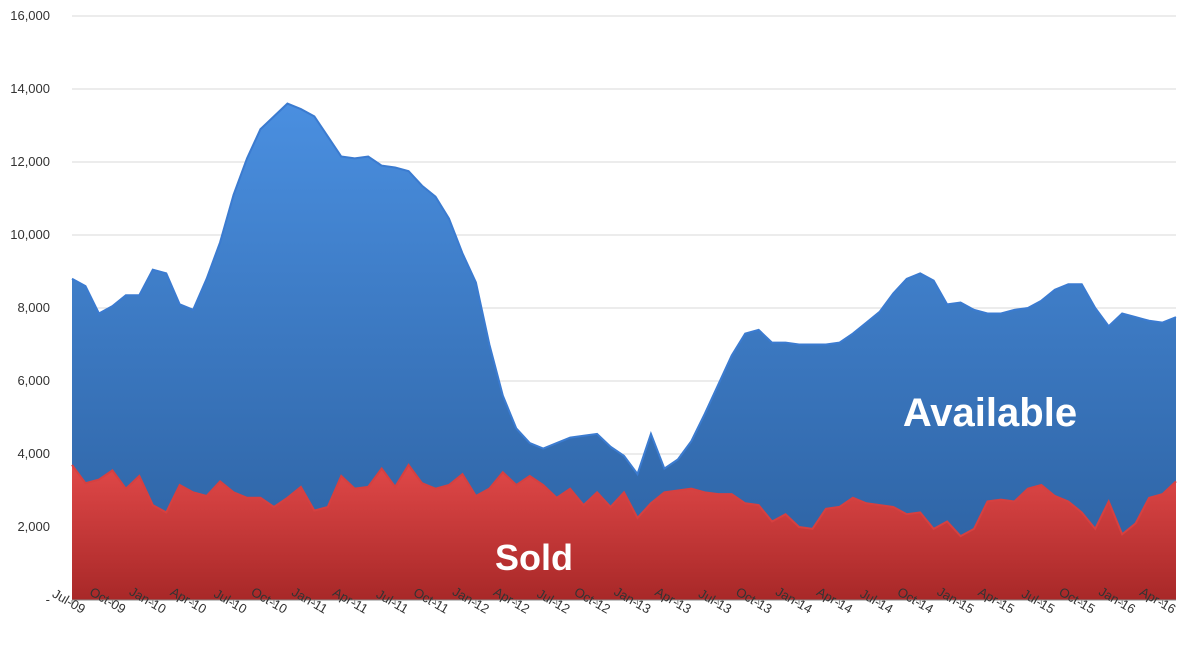 This screenshot has width=1195, height=646. What do you see at coordinates (534, 557) in the screenshot?
I see `series-label: Sold` at bounding box center [534, 557].